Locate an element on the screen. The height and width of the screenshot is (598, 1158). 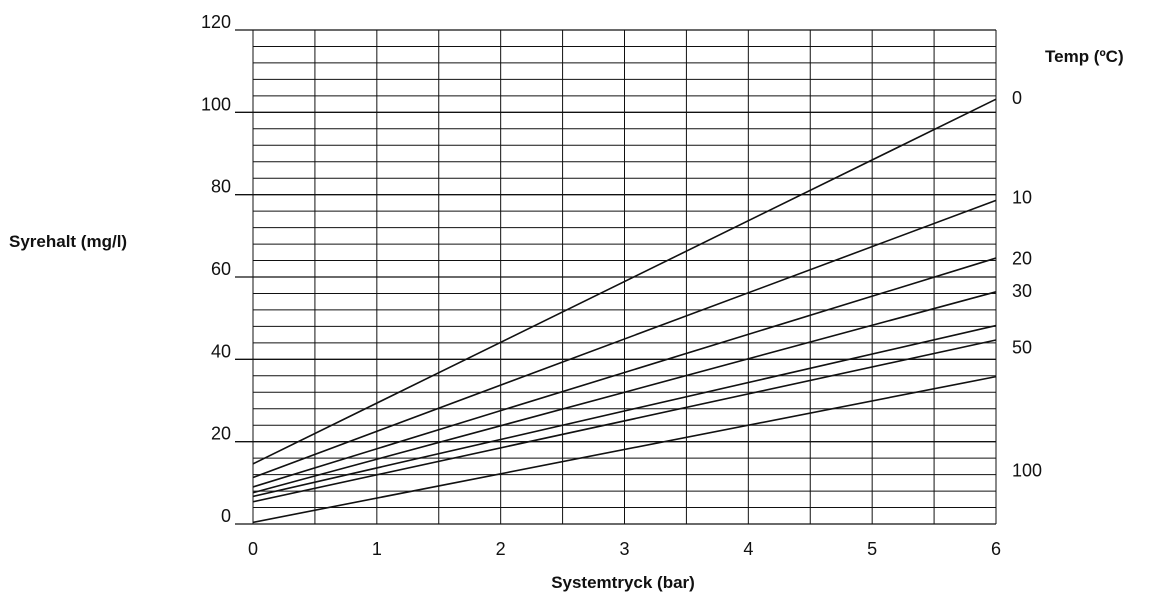
y-tick-labels: 0 20 40 60 80 100 120 is located at coordinates (216, 269).